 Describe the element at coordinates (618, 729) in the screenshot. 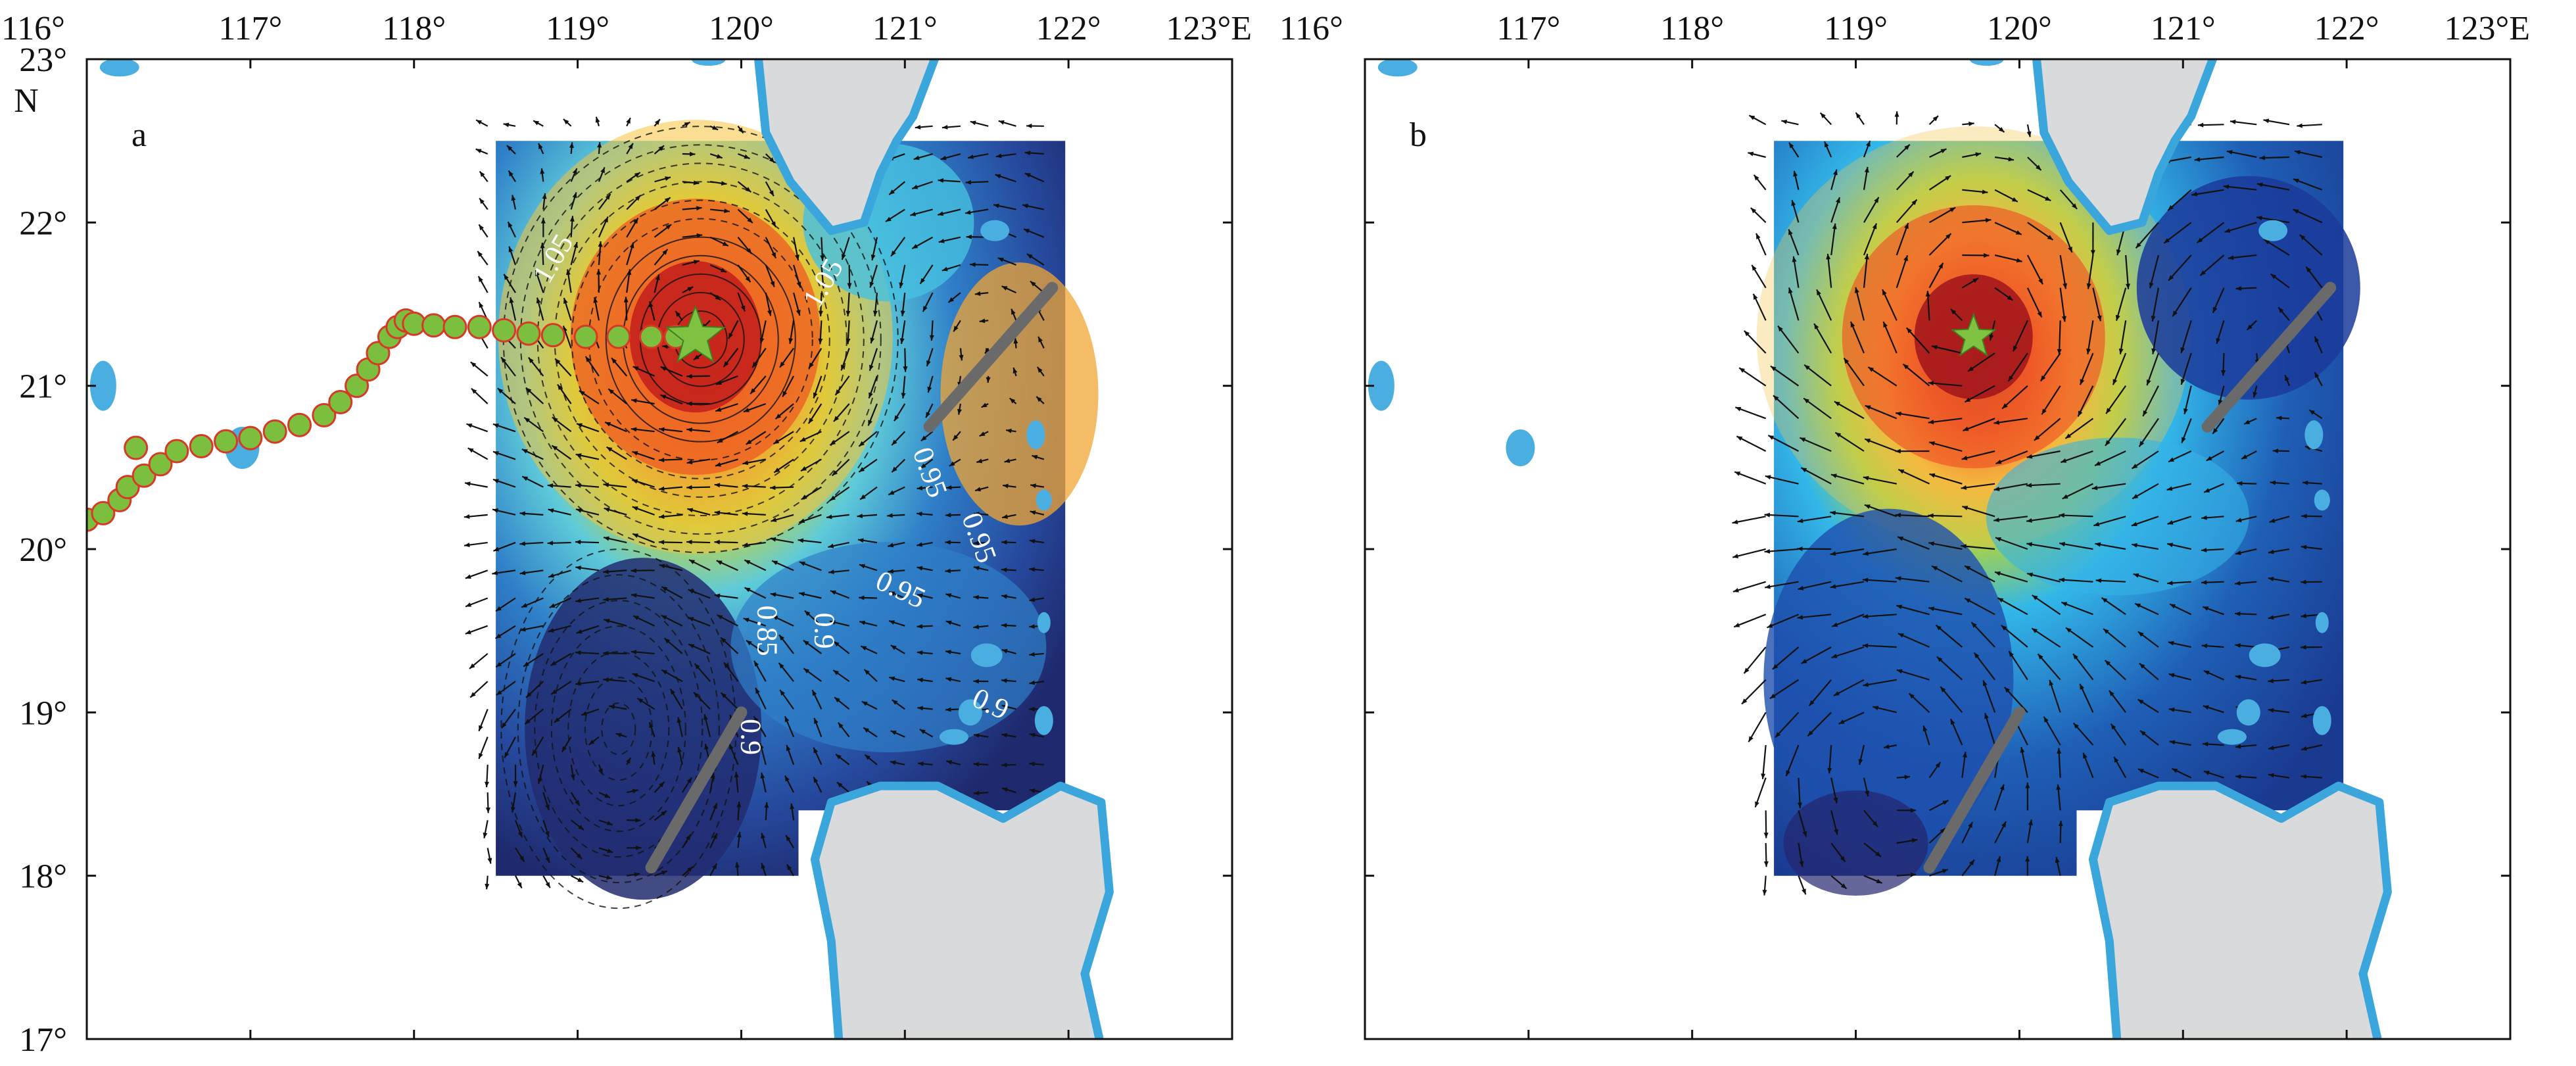

I see `contour-line` at that location.